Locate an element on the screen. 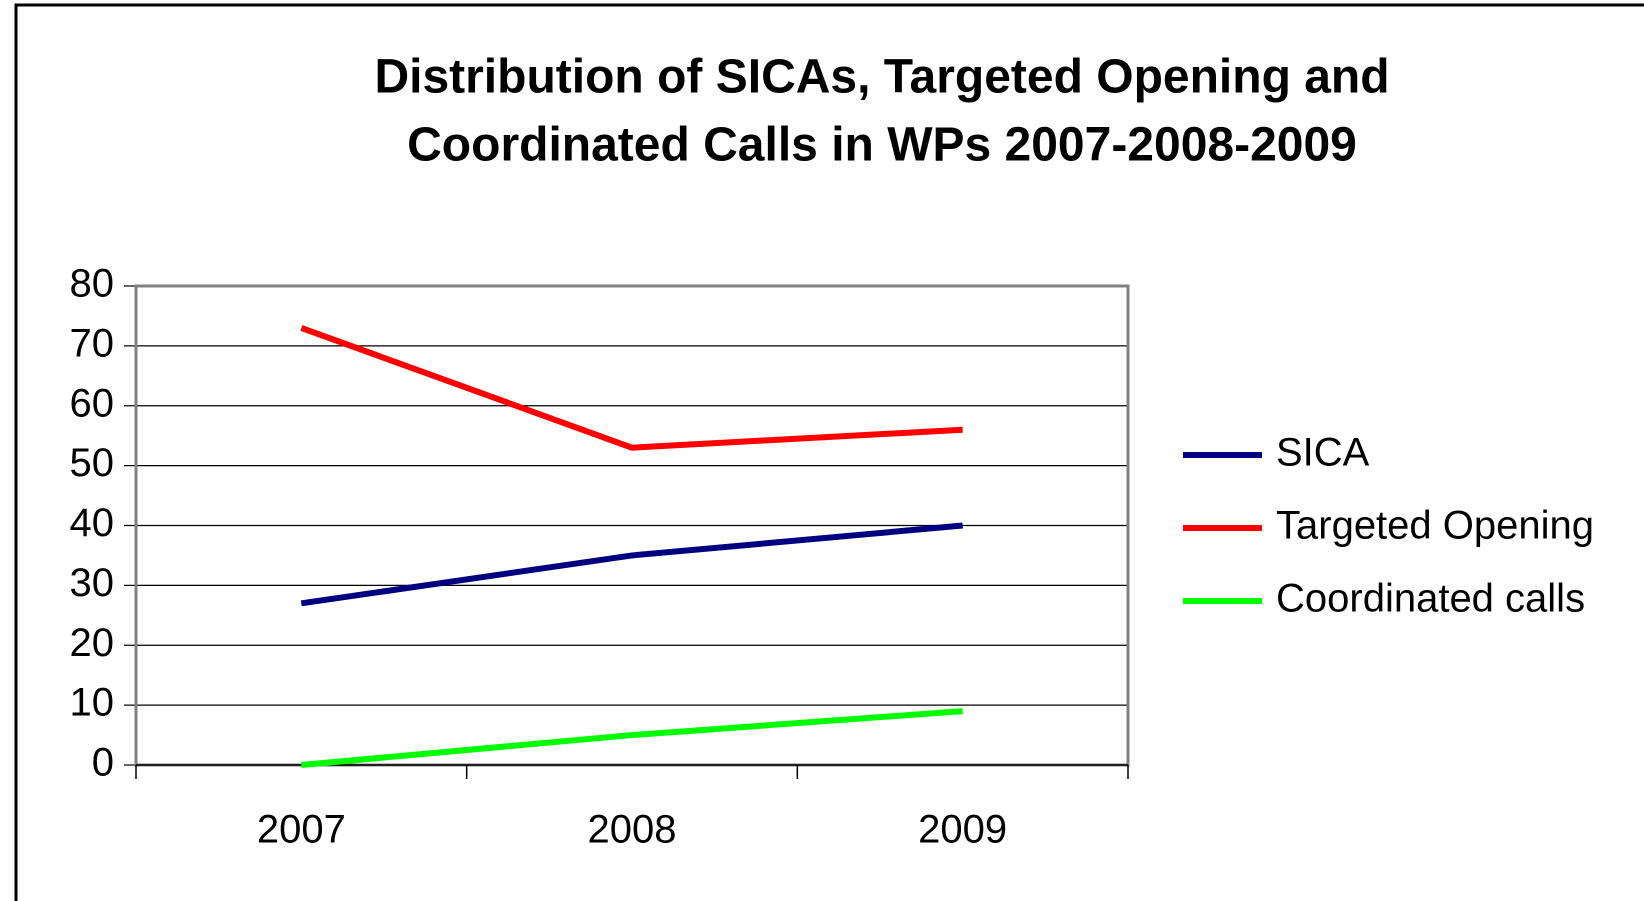 The height and width of the screenshot is (901, 1644). legend-label: SICA is located at coordinates (1323, 453).